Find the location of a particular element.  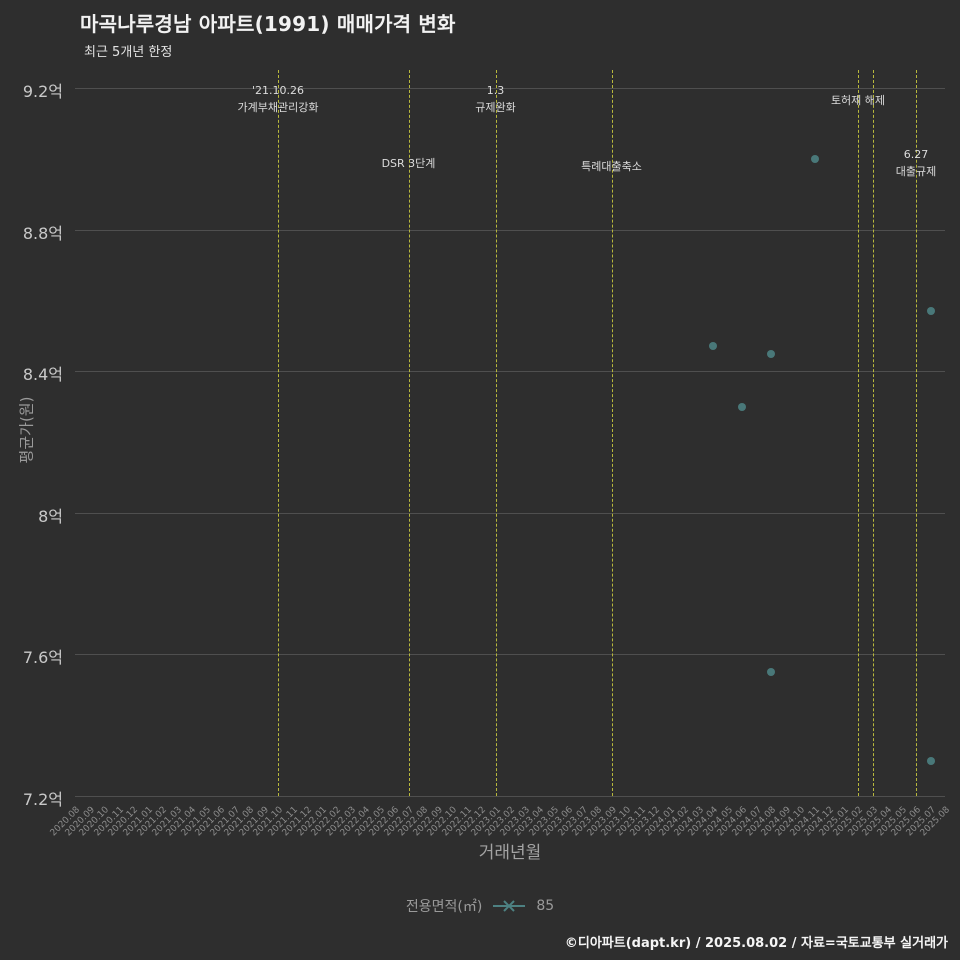

y-tick-label: 8억 is located at coordinates (50, 516).